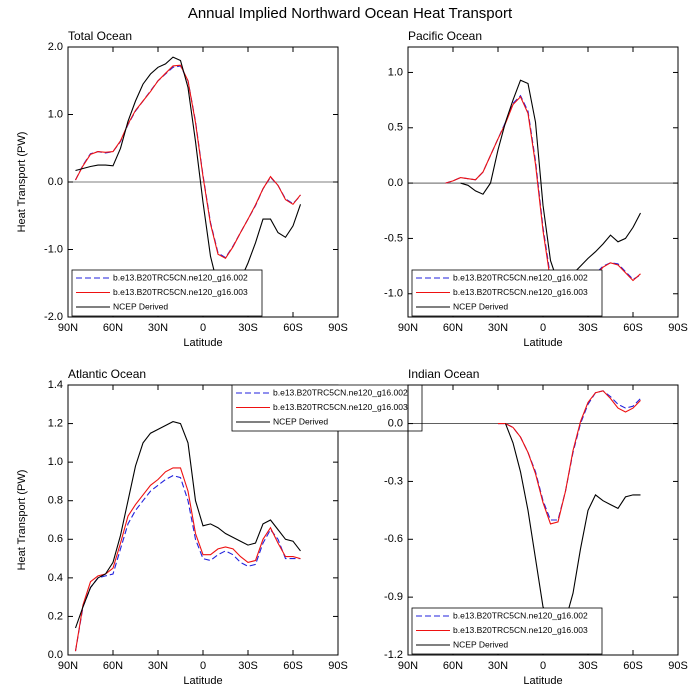  Describe the element at coordinates (443, 374) in the screenshot. I see `panel-title: Indian Ocean` at that location.